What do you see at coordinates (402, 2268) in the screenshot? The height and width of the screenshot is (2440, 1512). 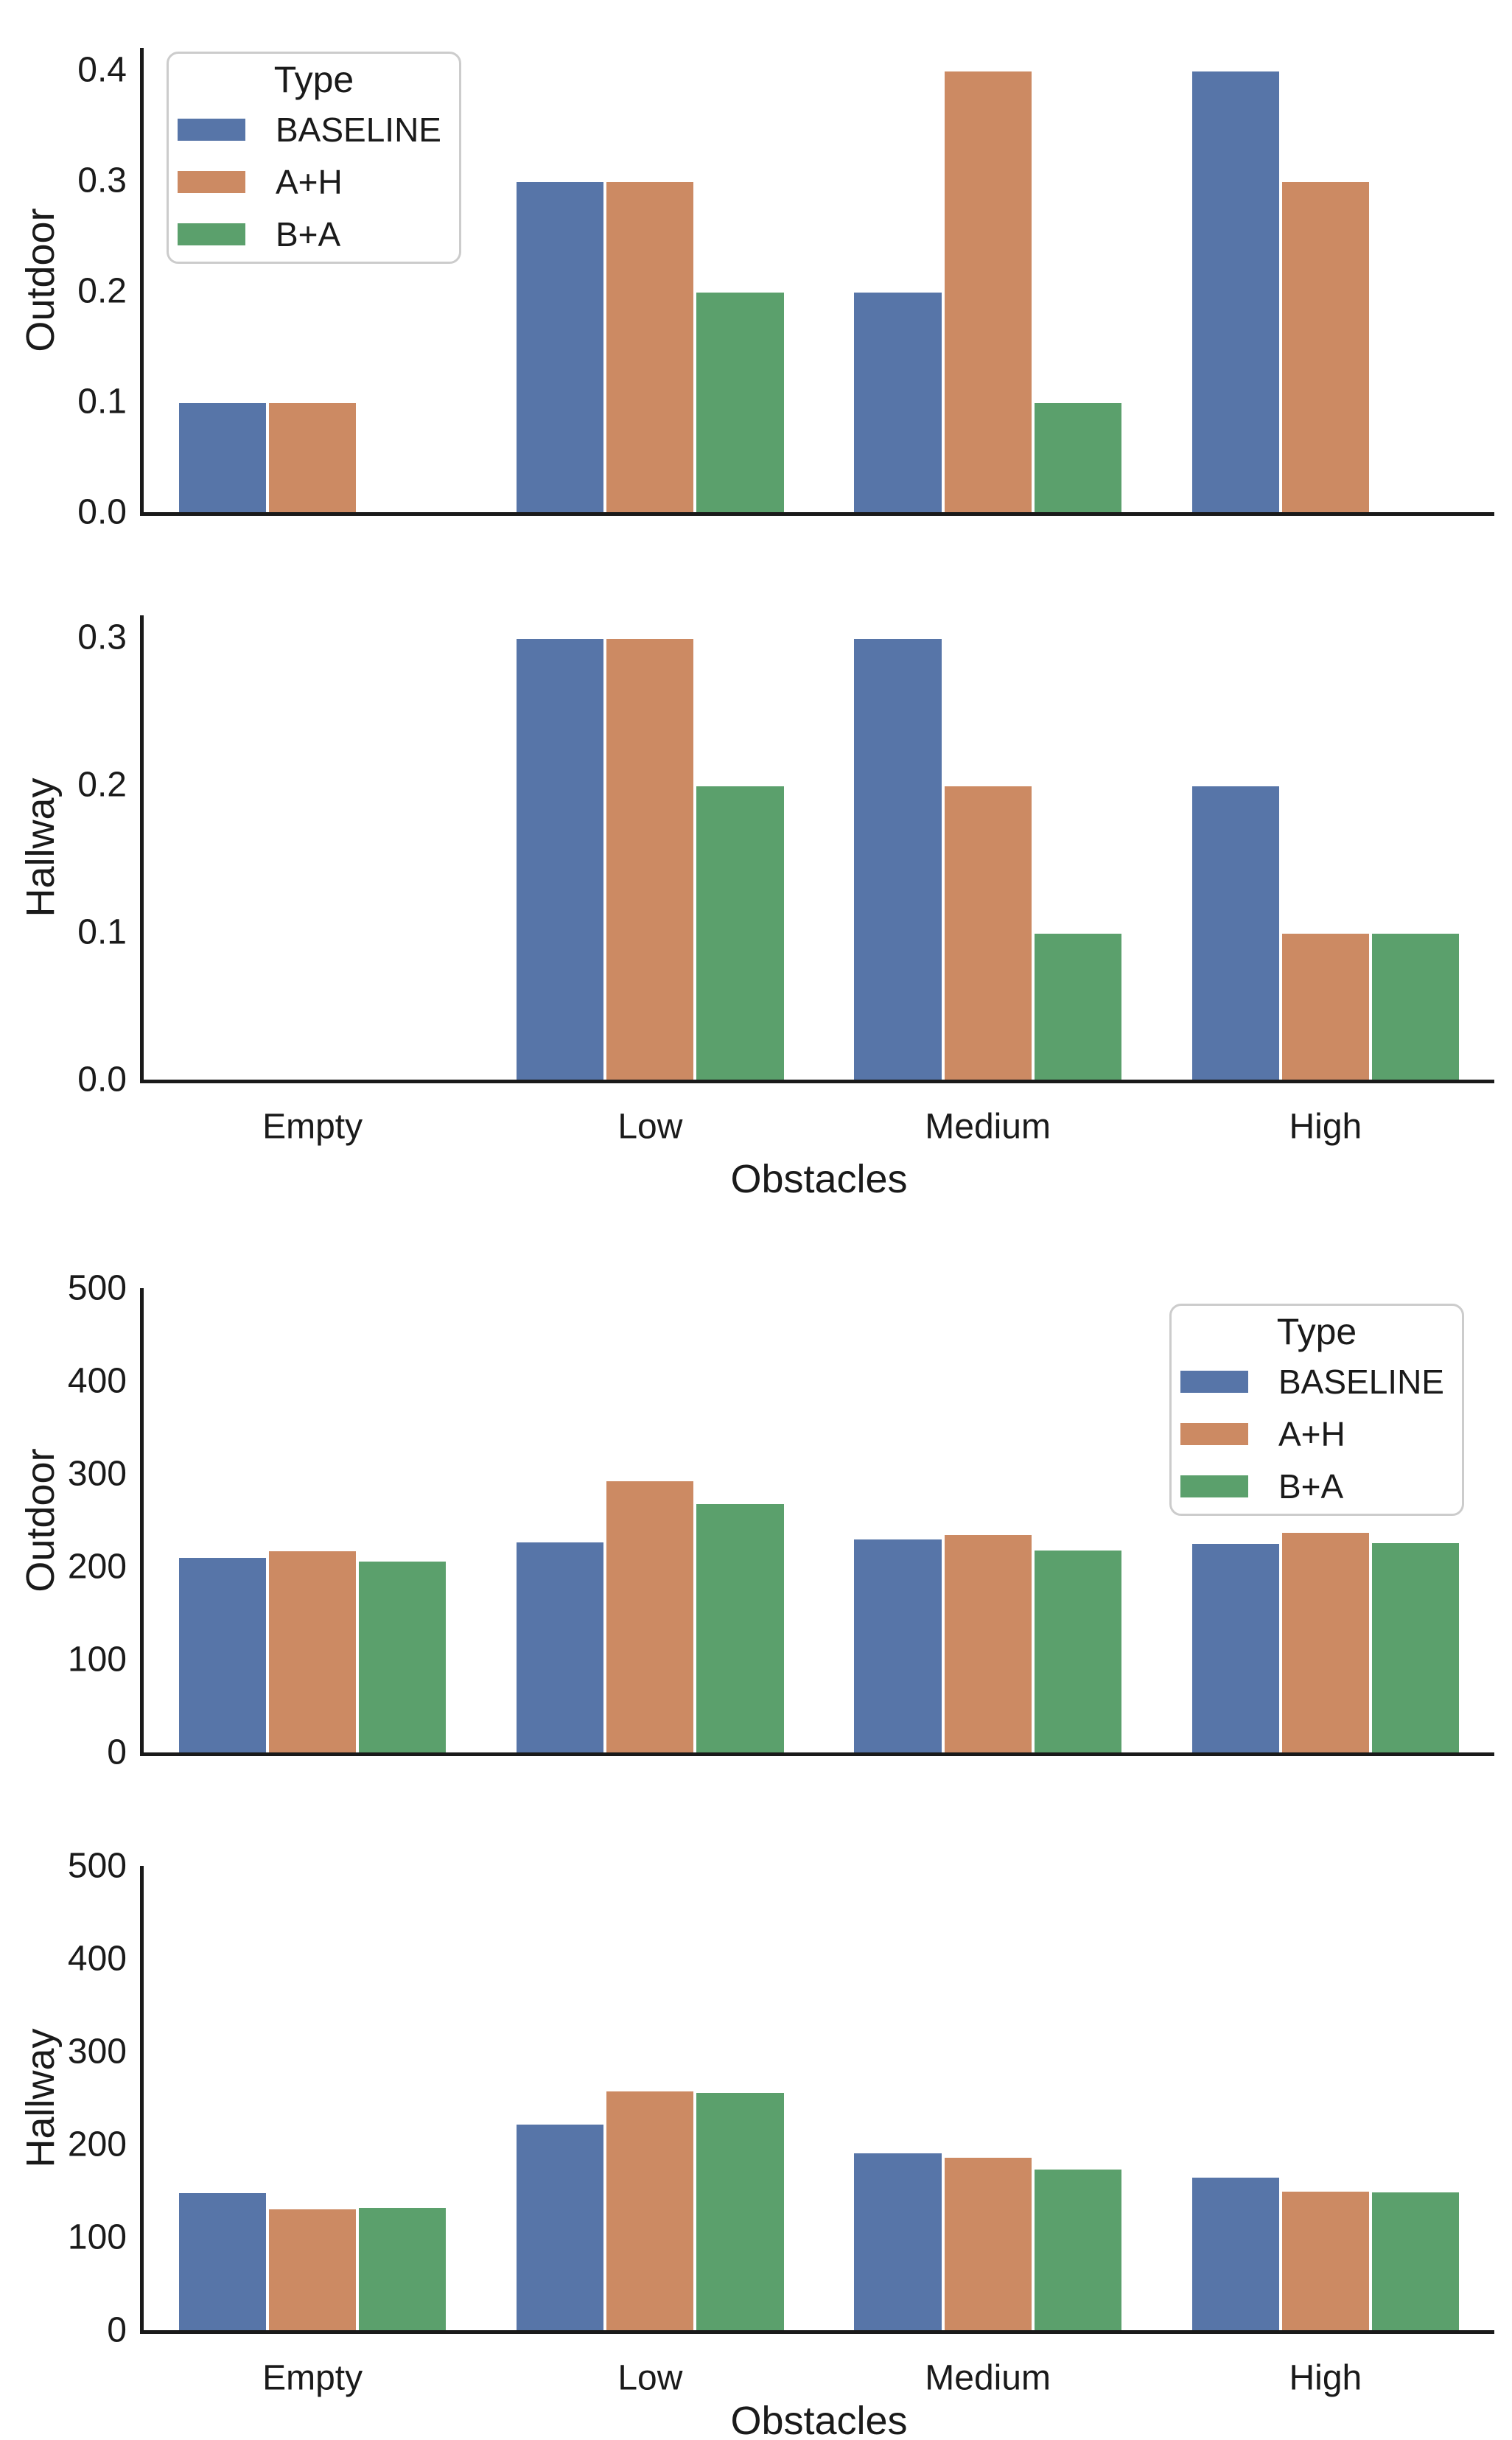 I see `bar-hallway-empty-b-a` at bounding box center [402, 2268].